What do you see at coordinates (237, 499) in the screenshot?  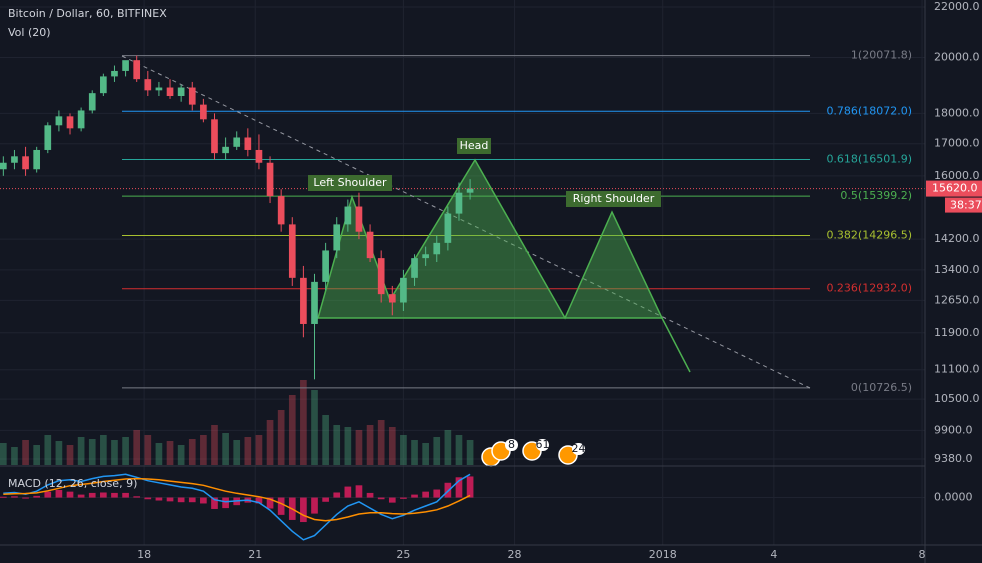 I see `macd-line` at bounding box center [237, 499].